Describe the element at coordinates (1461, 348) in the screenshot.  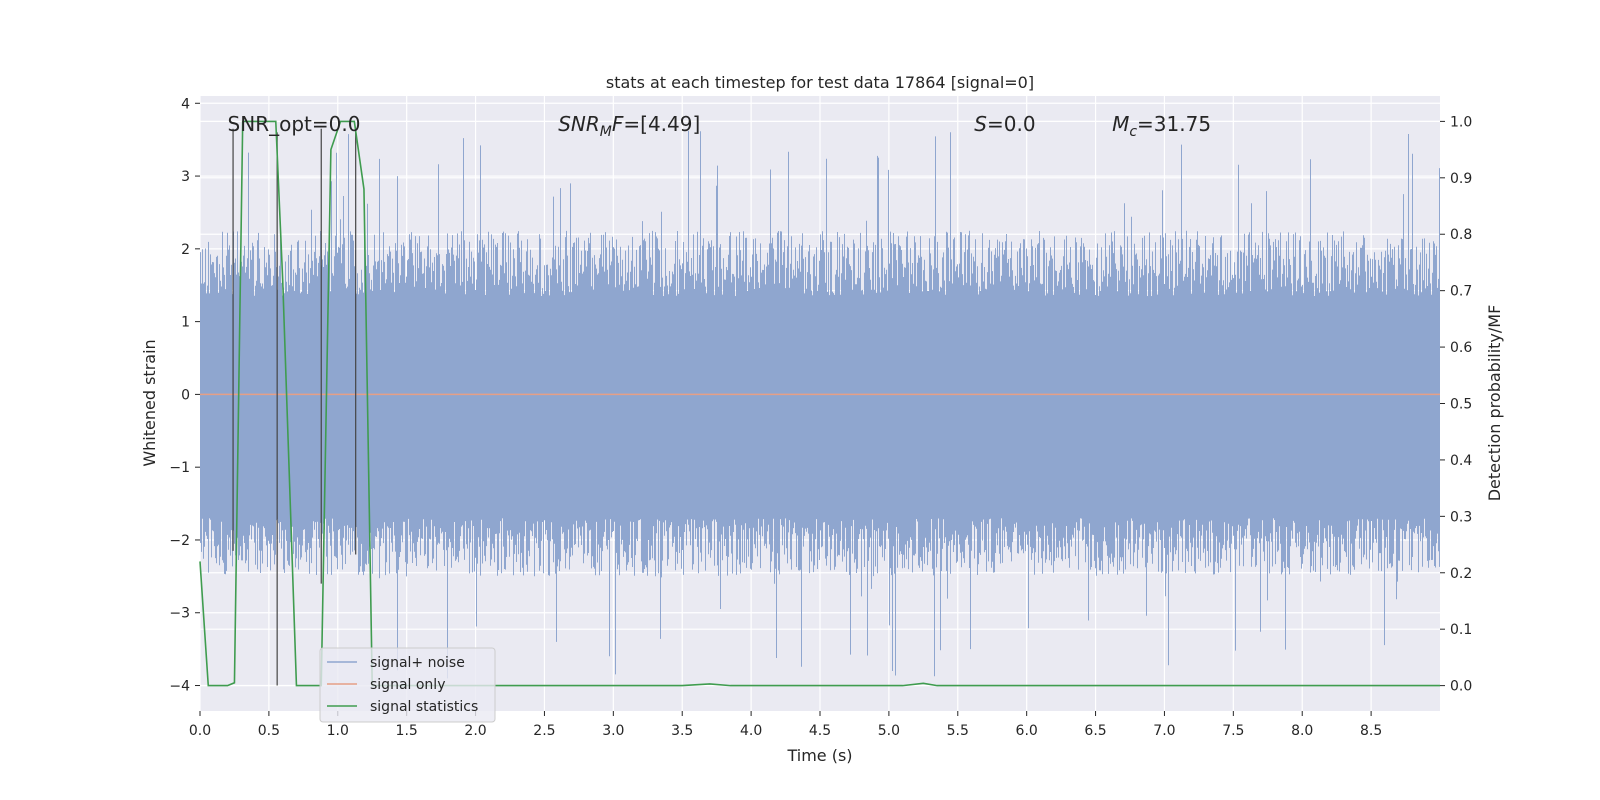
I see `right-tick-label: 0.6` at that location.